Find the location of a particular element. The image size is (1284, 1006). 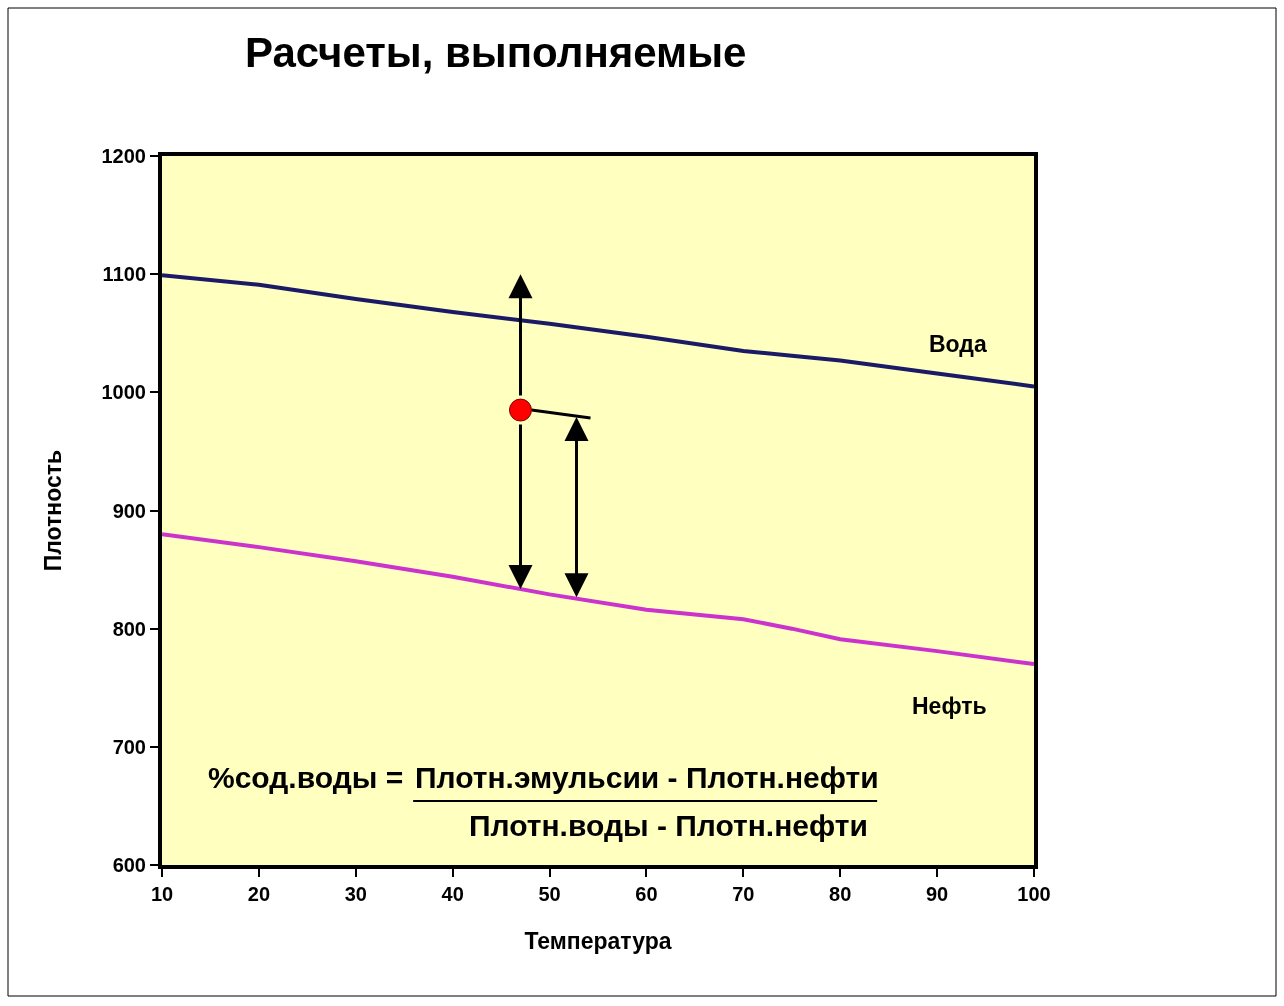

y-tick-label: 700 is located at coordinates (129, 746).